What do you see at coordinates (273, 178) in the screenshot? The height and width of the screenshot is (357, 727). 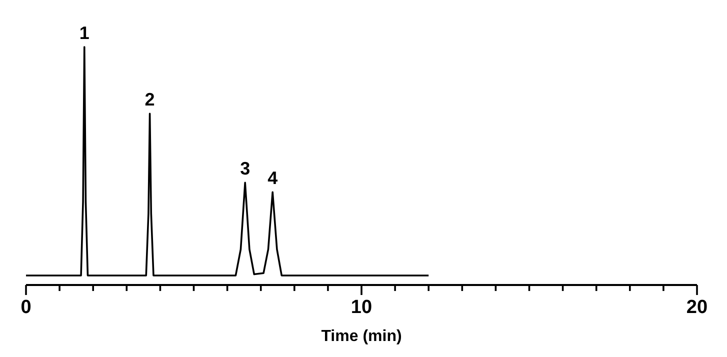 I see `annotation: 4` at bounding box center [273, 178].